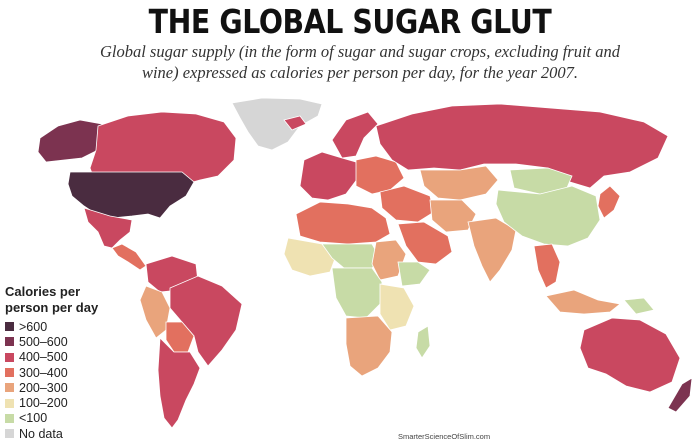  I want to click on region-russia: Russia, so click(522, 146).